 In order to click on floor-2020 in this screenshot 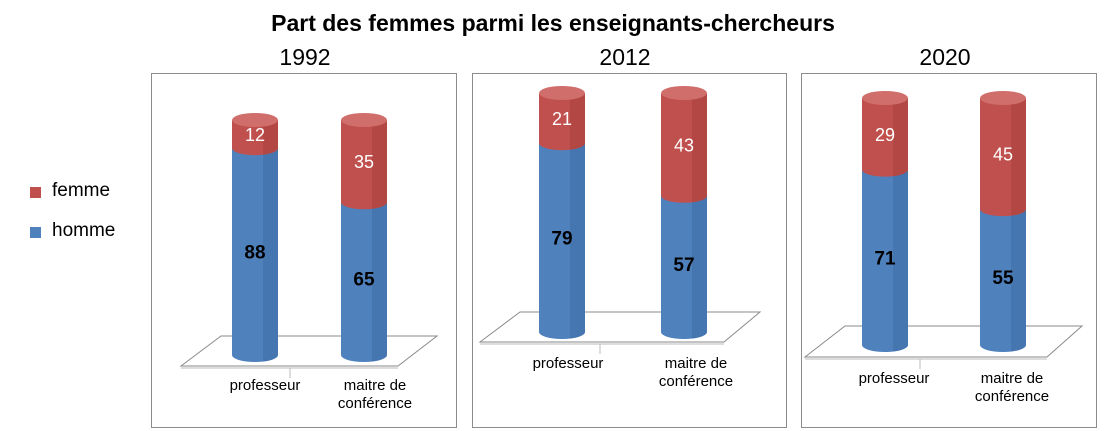, I will do `click(943, 341)`.